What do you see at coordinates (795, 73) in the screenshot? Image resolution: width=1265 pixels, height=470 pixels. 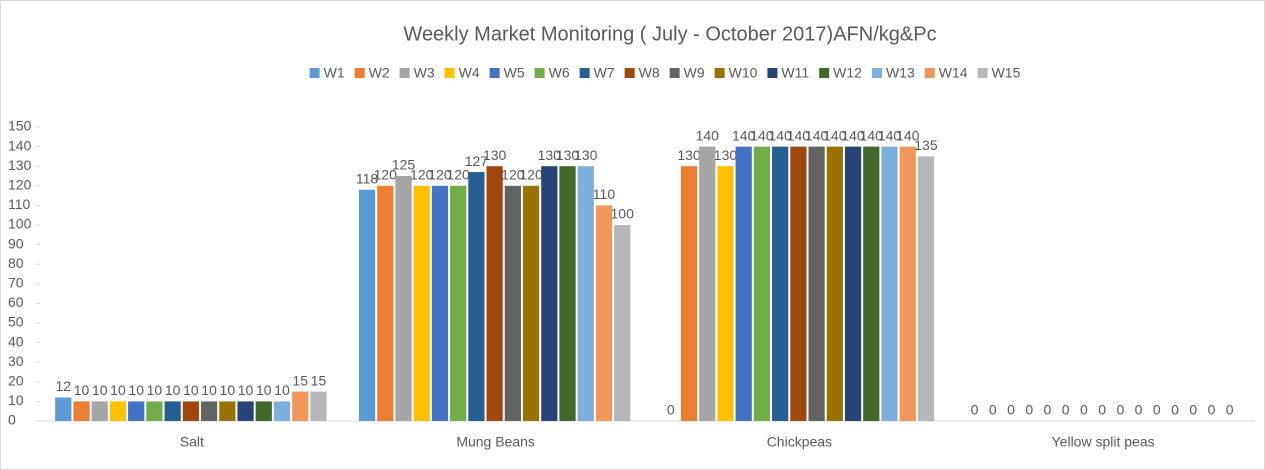 I see `legend-label: W11` at bounding box center [795, 73].